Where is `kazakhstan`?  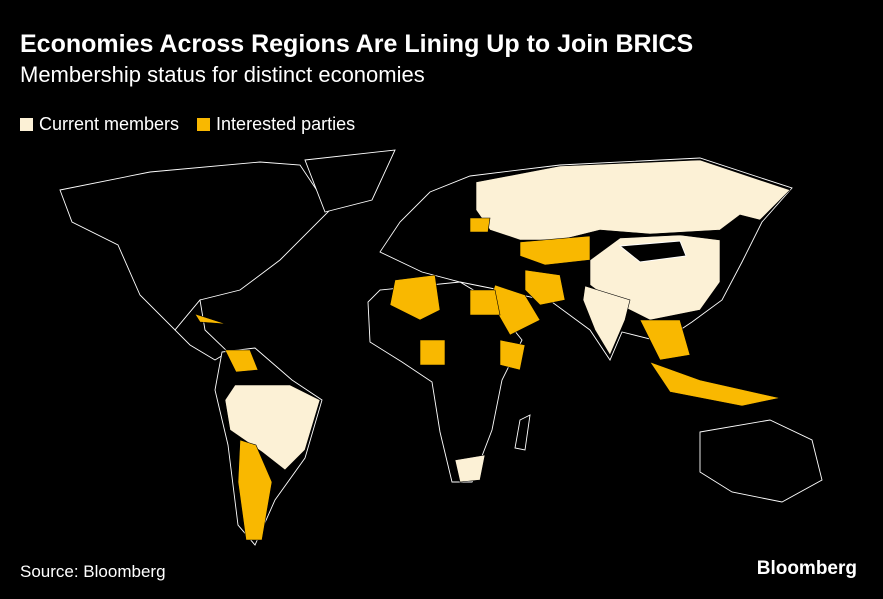
kazakhstan is located at coordinates (555, 250).